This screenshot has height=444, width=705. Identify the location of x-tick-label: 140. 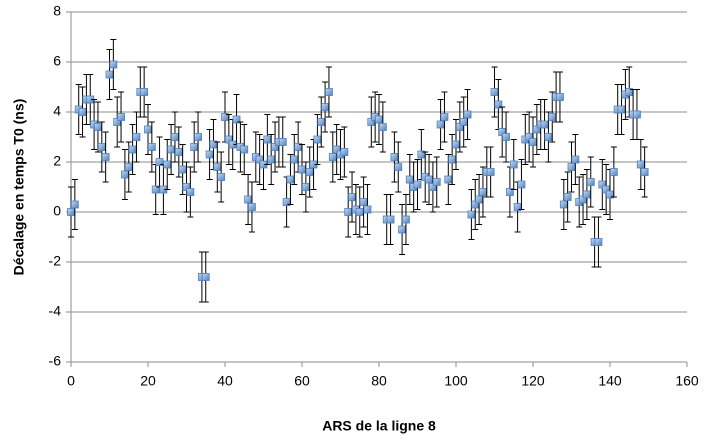
(610, 381).